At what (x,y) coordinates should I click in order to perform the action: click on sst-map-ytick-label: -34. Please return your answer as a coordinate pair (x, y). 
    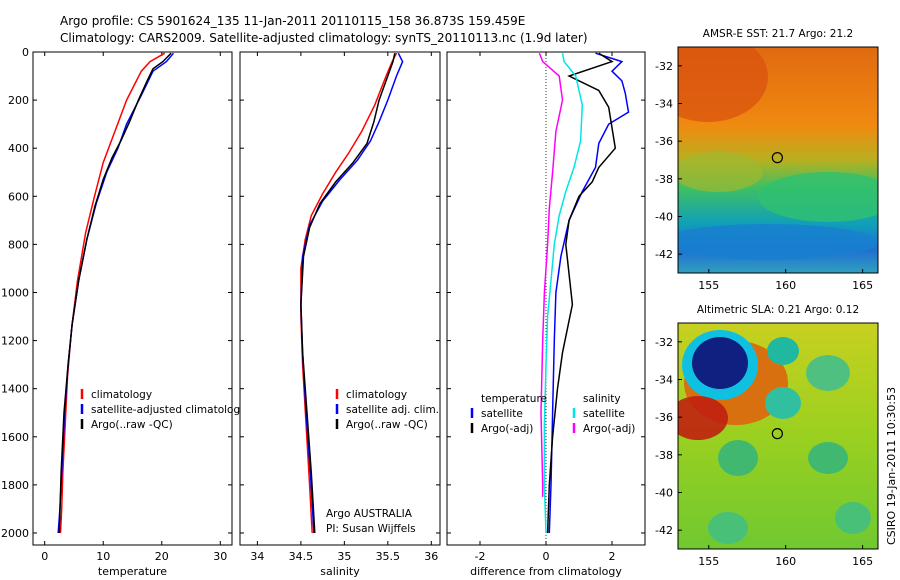
    Looking at the image, I should click on (664, 104).